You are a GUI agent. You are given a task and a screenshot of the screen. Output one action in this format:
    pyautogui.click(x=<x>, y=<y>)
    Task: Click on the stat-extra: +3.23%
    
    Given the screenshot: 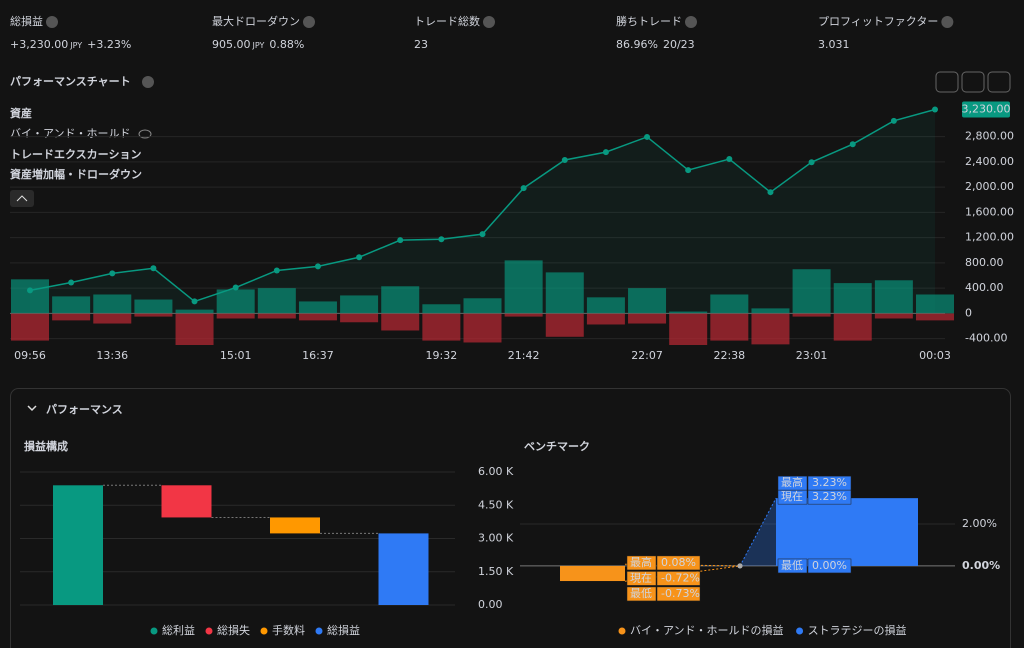 What is the action you would take?
    pyautogui.click(x=109, y=44)
    